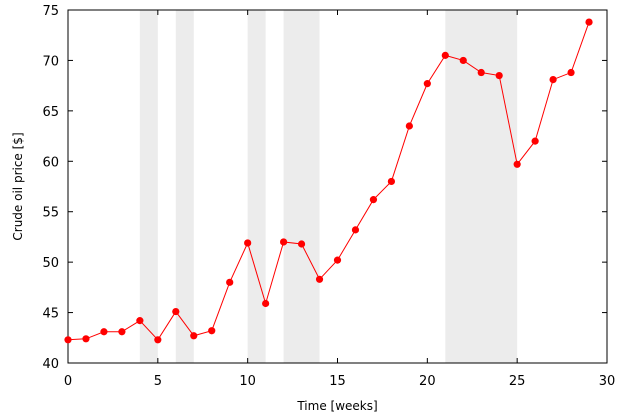 The width and height of the screenshot is (620, 417). I want to click on x-tick-label: 0, so click(68, 381).